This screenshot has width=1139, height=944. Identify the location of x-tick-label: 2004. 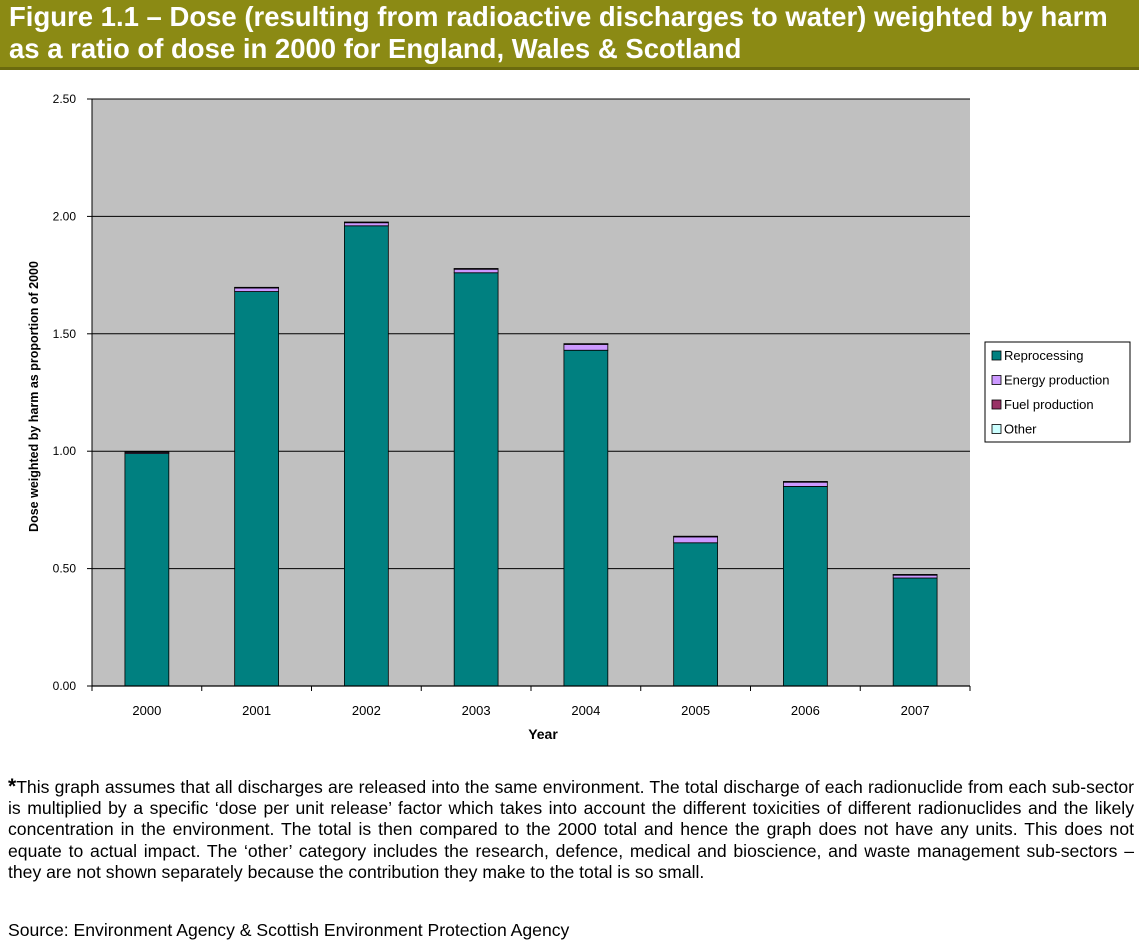
(585, 710).